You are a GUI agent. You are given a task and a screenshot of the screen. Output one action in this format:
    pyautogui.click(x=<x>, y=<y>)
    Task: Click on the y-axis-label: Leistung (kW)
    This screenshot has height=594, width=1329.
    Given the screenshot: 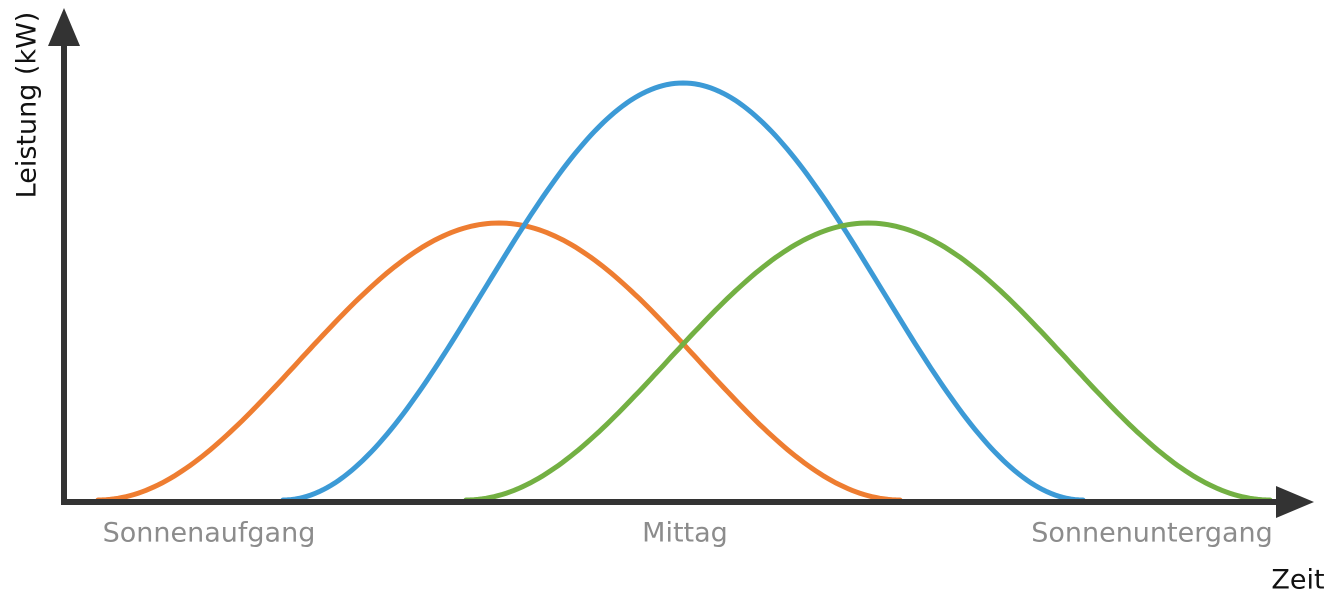 What is the action you would take?
    pyautogui.click(x=27, y=105)
    